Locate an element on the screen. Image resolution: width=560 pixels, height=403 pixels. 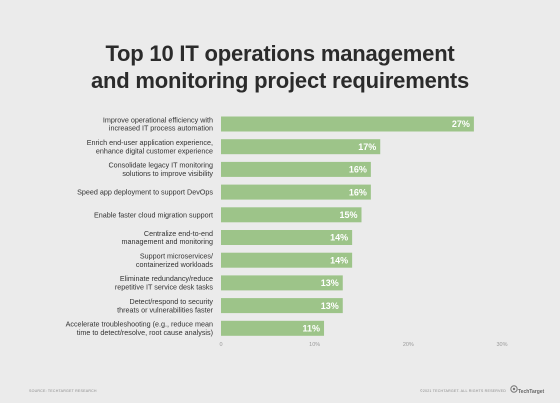
techtarget-logo-icon is located at coordinates (514, 389).